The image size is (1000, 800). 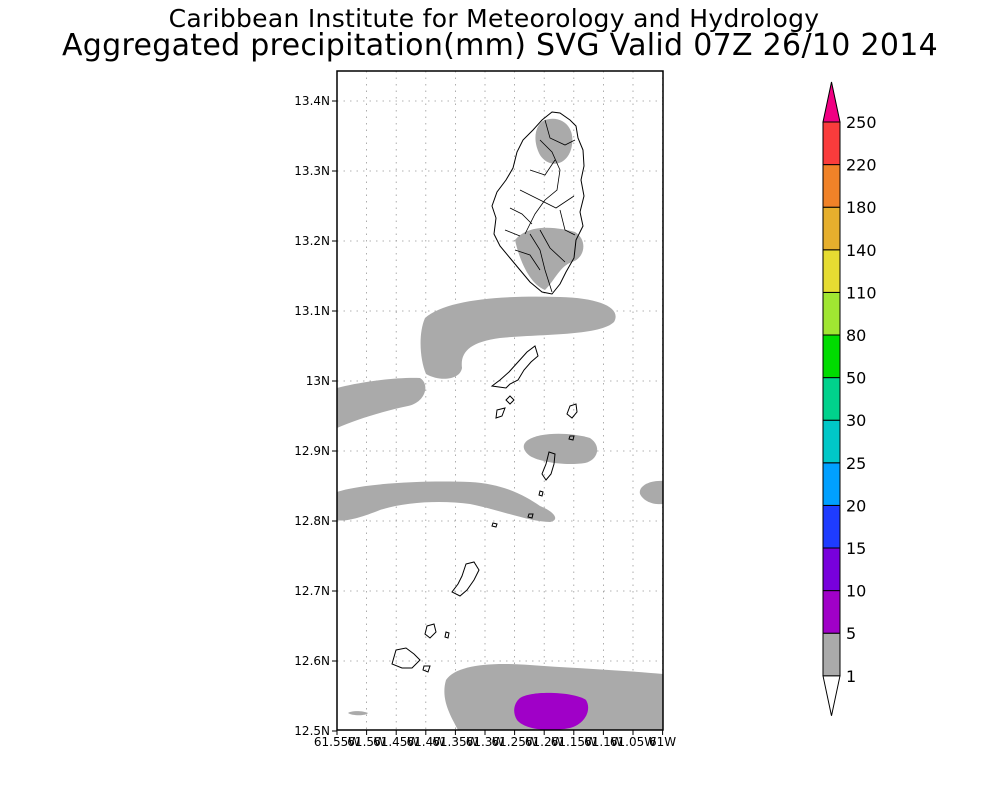 What do you see at coordinates (465, 579) in the screenshot?
I see `island-union-area` at bounding box center [465, 579].